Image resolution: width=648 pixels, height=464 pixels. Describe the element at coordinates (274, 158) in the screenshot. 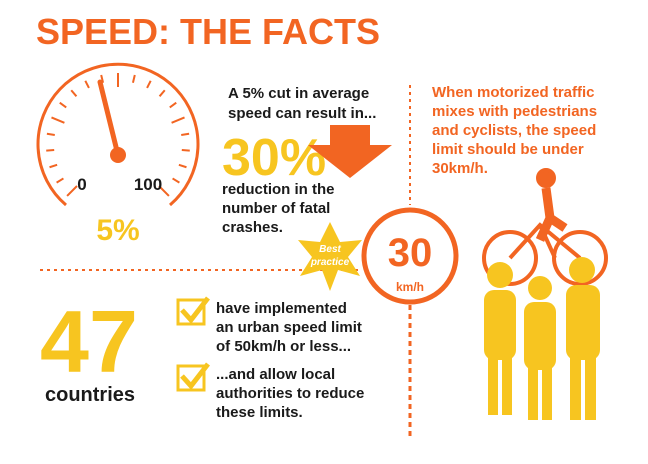

I see `big-percent: 30%` at that location.